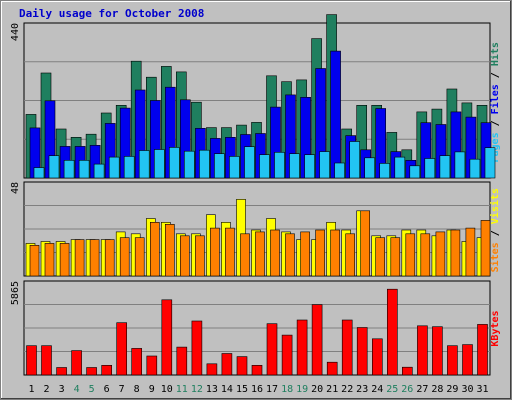 This screenshot has height=400, width=512. Describe the element at coordinates (92, 389) in the screenshot. I see `x-tick-label-day-5: 5` at that location.